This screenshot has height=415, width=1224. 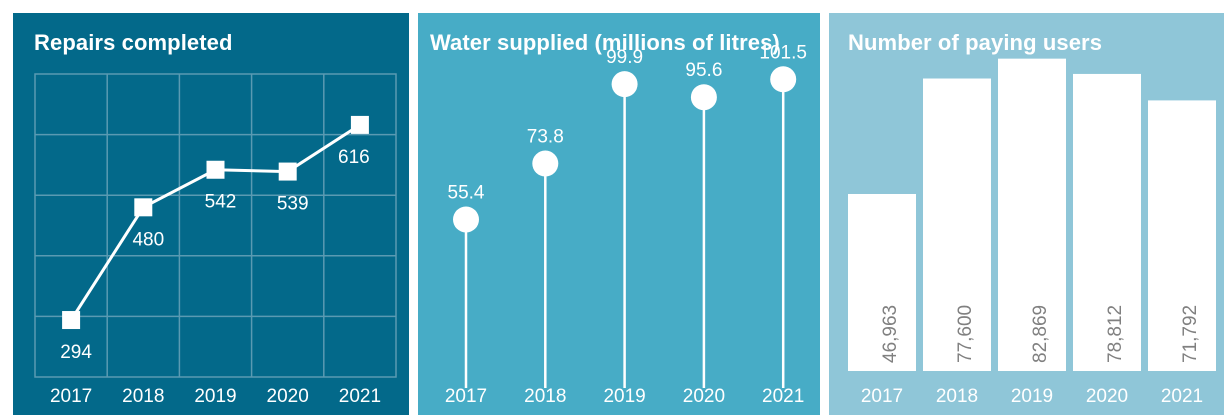 What do you see at coordinates (466, 192) in the screenshot?
I see `data-label-2017: 55.4` at bounding box center [466, 192].